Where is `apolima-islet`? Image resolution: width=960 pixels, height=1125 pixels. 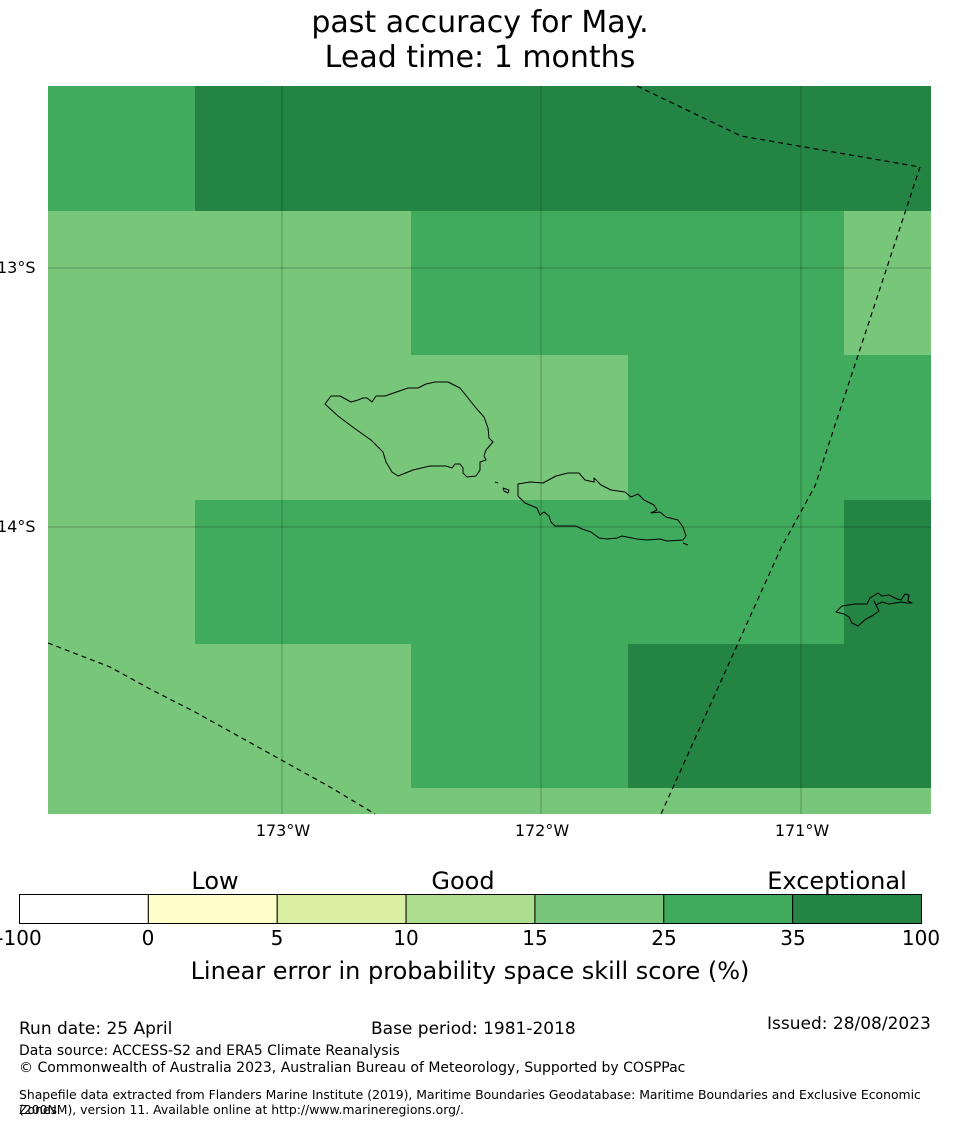 apolima-islet is located at coordinates (506, 490).